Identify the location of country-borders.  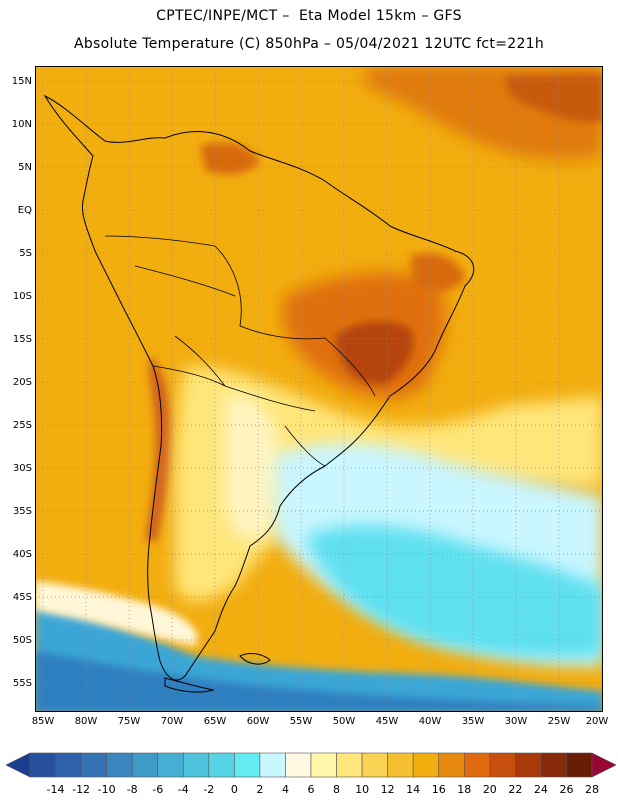
(240, 351).